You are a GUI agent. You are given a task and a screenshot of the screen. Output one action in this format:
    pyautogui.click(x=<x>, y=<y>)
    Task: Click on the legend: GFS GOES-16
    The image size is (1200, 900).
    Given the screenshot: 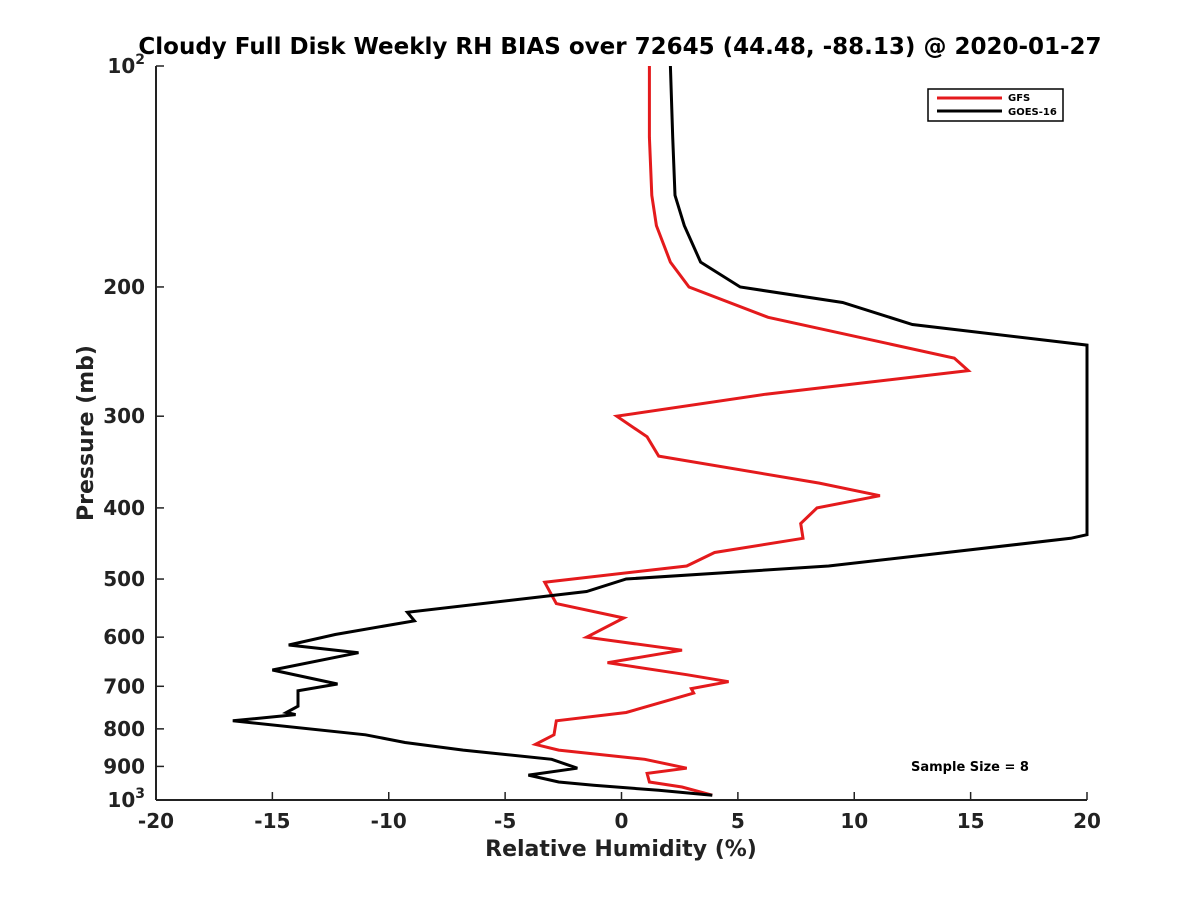 What is the action you would take?
    pyautogui.click(x=995, y=105)
    